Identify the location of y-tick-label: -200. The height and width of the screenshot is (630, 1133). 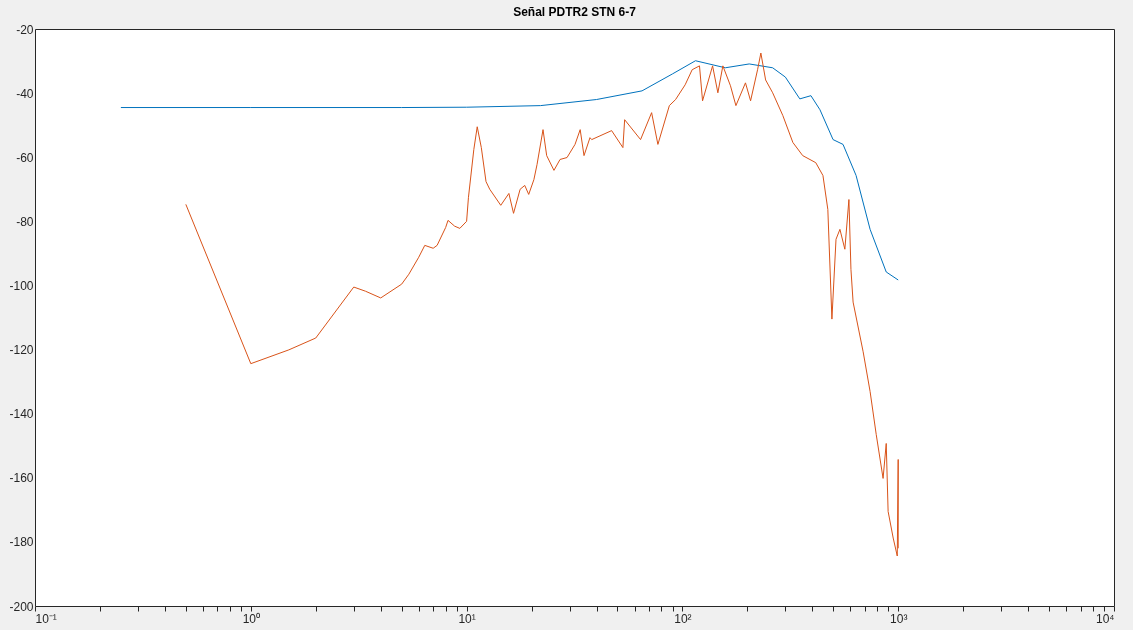
(21, 606).